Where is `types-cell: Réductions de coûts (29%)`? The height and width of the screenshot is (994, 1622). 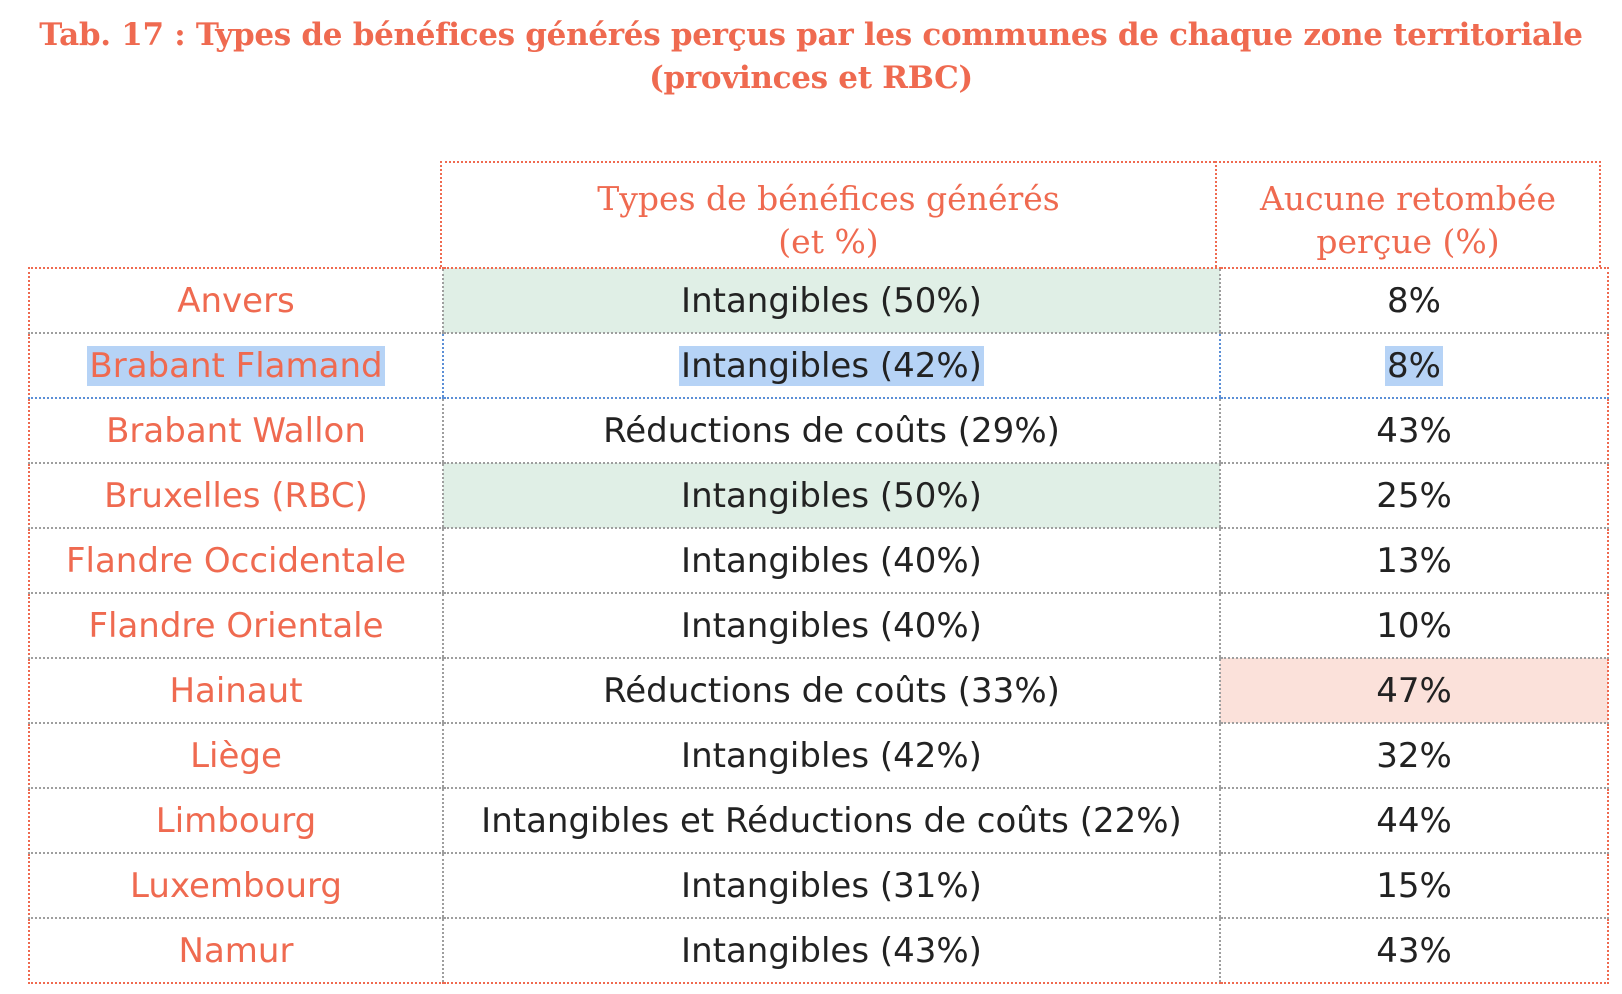 types-cell: Réductions de coûts (29%) is located at coordinates (831, 431).